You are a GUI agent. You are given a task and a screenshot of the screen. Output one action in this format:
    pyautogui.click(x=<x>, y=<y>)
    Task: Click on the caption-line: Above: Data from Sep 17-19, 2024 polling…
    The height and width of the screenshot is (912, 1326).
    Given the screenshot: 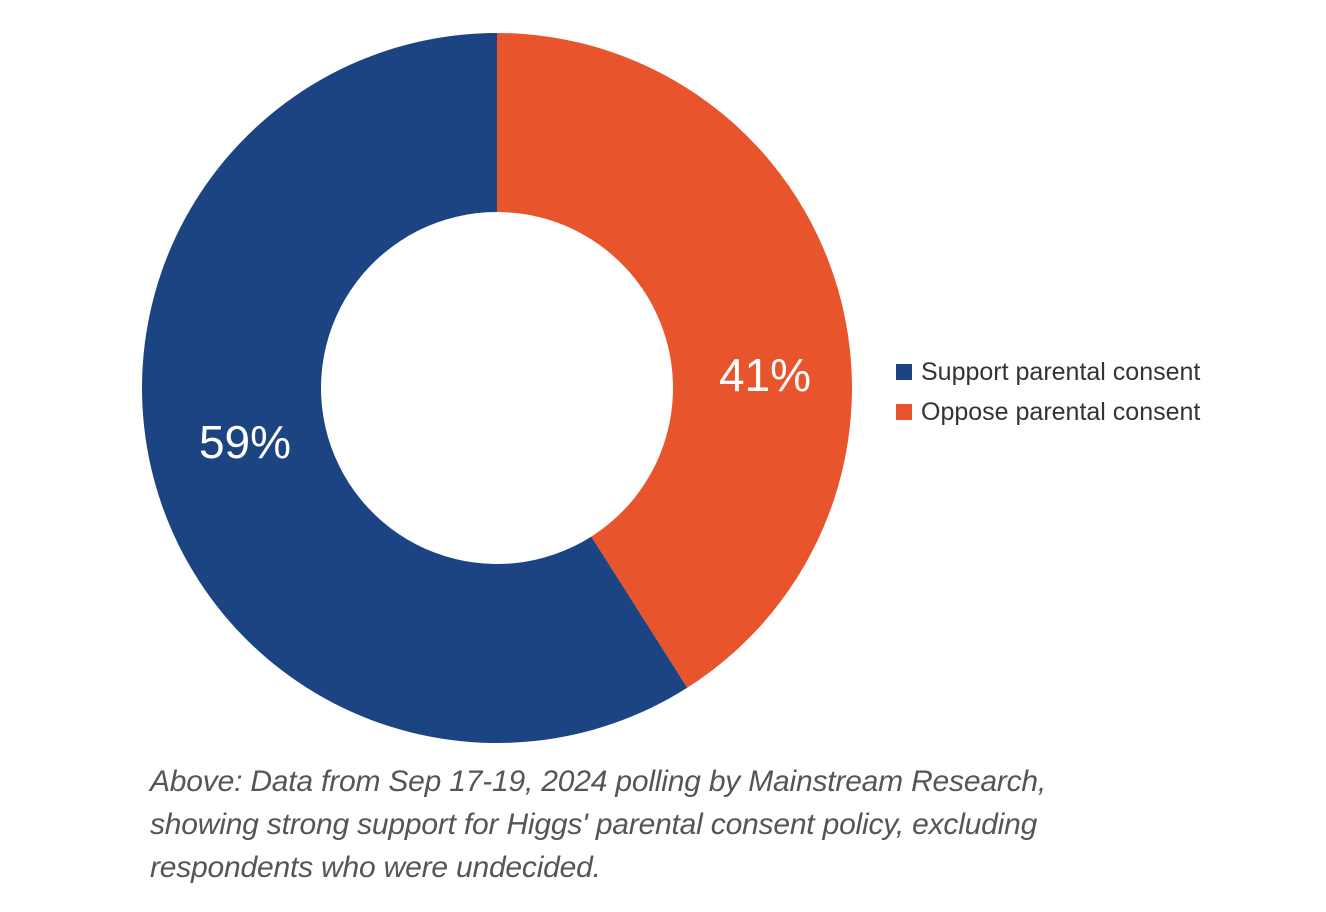 What is the action you would take?
    pyautogui.click(x=598, y=781)
    